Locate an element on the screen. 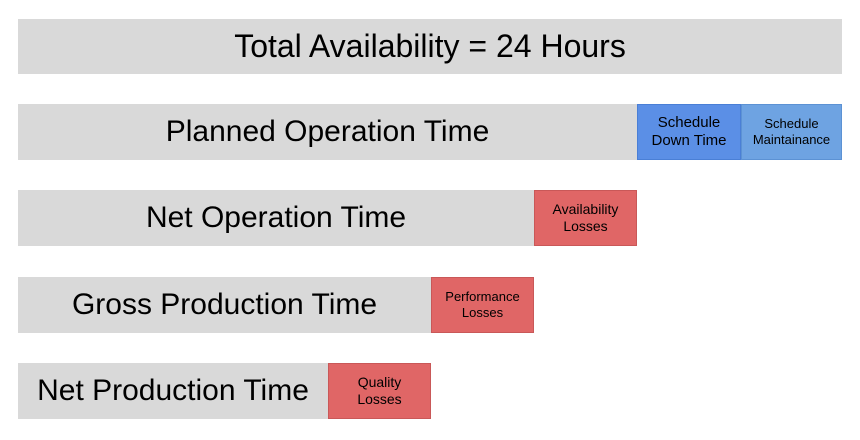 The width and height of the screenshot is (860, 440). quality-losses-box: Quality Losses is located at coordinates (379, 391).